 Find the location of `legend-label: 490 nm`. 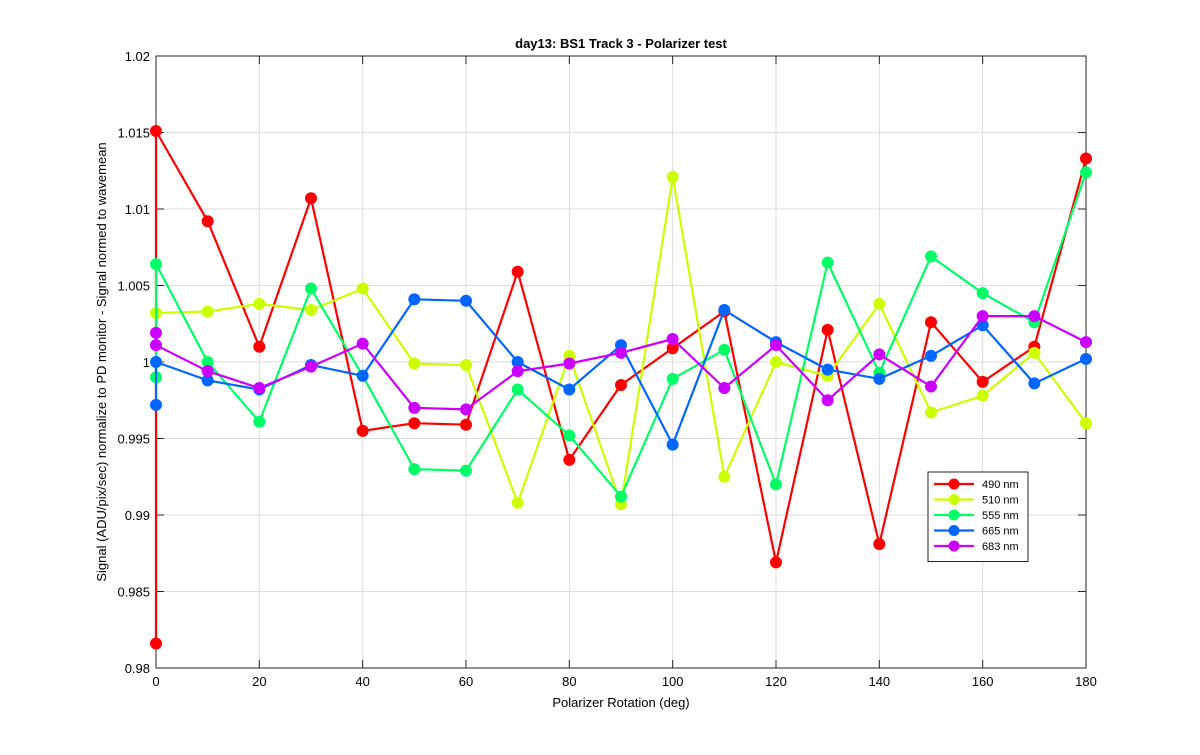

legend-label: 490 nm is located at coordinates (1000, 485).